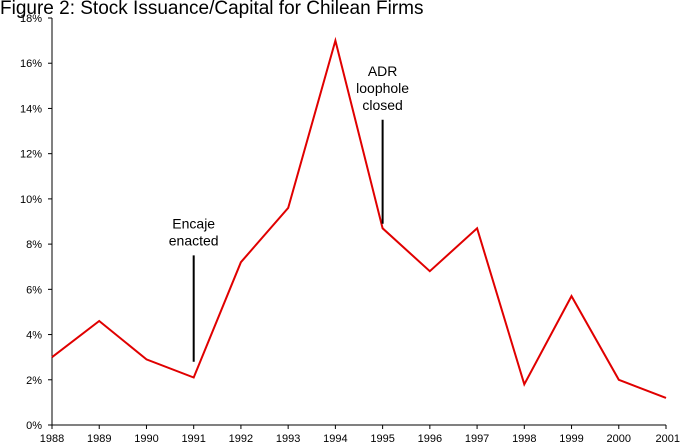 The height and width of the screenshot is (447, 680). What do you see at coordinates (288, 439) in the screenshot?
I see `x-tick-label: 1993` at bounding box center [288, 439].